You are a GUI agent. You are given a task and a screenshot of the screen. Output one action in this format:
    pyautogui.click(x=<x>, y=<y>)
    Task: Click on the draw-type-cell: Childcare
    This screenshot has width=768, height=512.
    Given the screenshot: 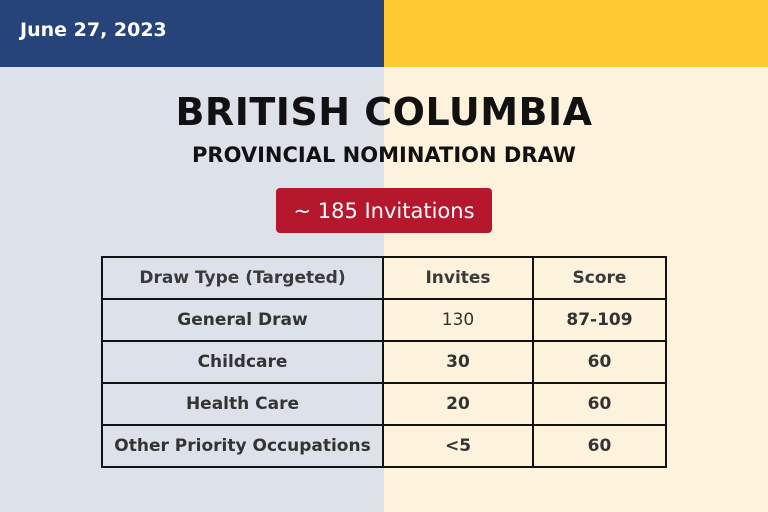 What is the action you would take?
    pyautogui.click(x=242, y=362)
    